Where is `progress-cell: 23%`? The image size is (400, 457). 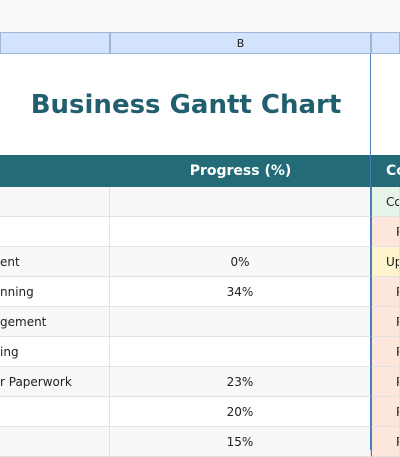
progress-cell: 23% is located at coordinates (240, 382).